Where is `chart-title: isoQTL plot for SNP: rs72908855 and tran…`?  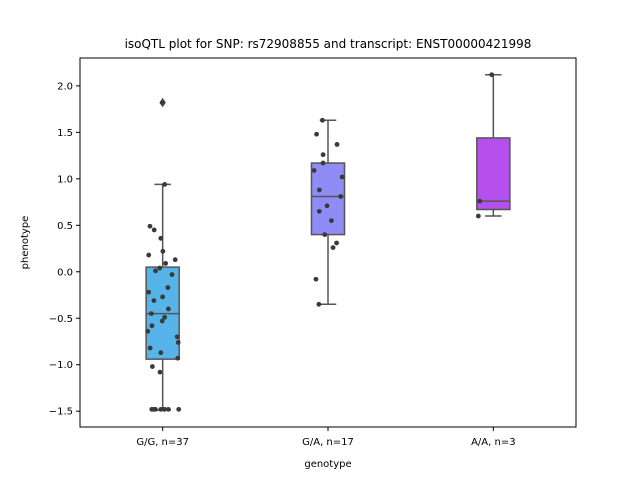 chart-title: isoQTL plot for SNP: rs72908855 and tran… is located at coordinates (328, 44).